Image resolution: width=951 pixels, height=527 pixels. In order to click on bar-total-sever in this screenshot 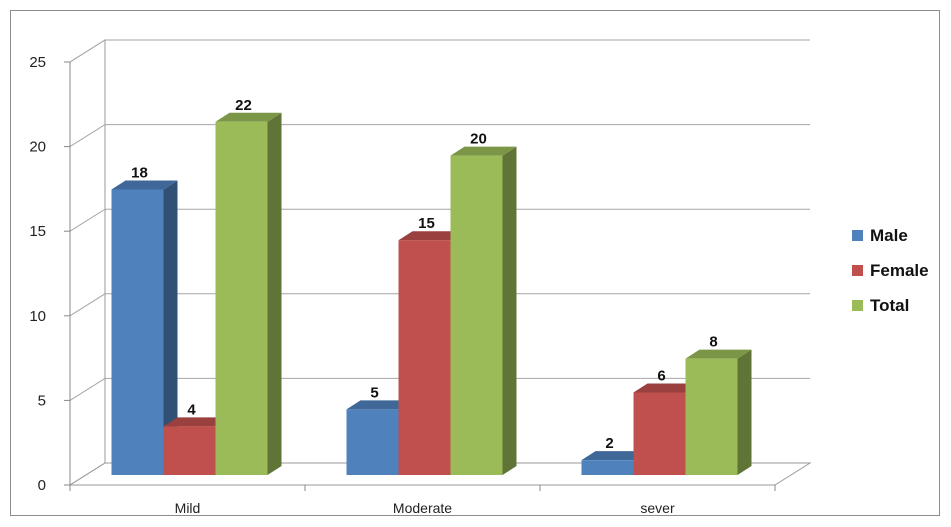, I will do `click(718, 412)`.